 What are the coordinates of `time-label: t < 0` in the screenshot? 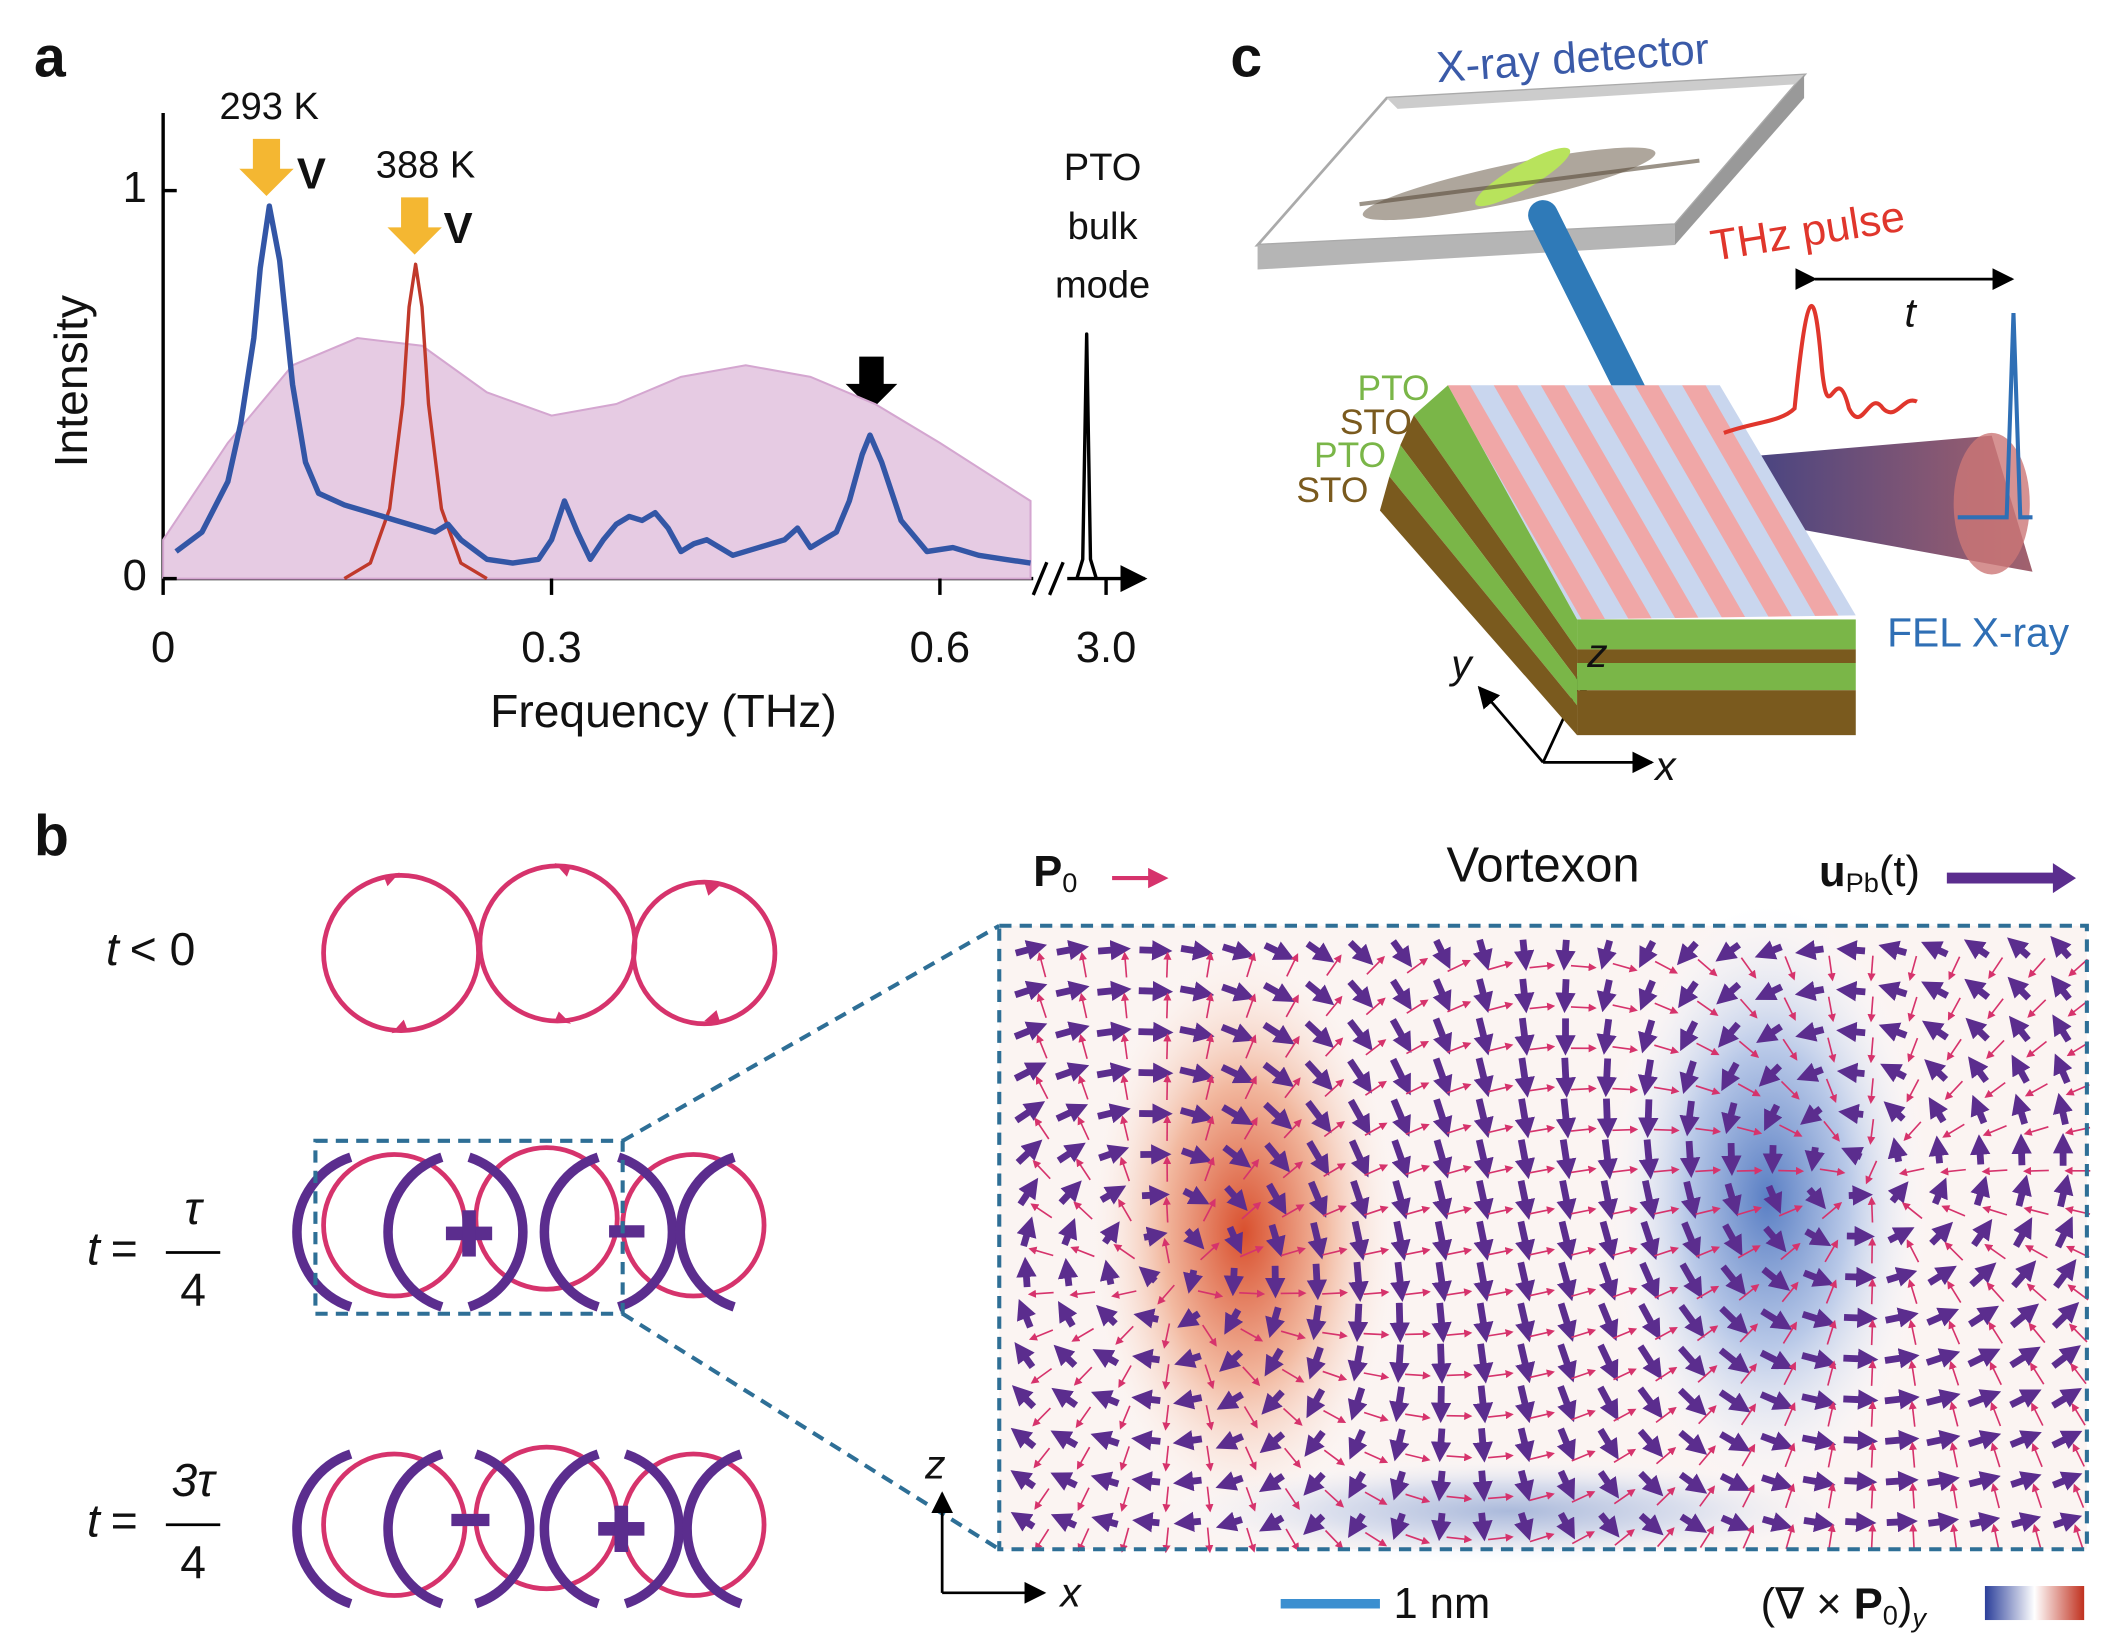 It's located at (150, 949).